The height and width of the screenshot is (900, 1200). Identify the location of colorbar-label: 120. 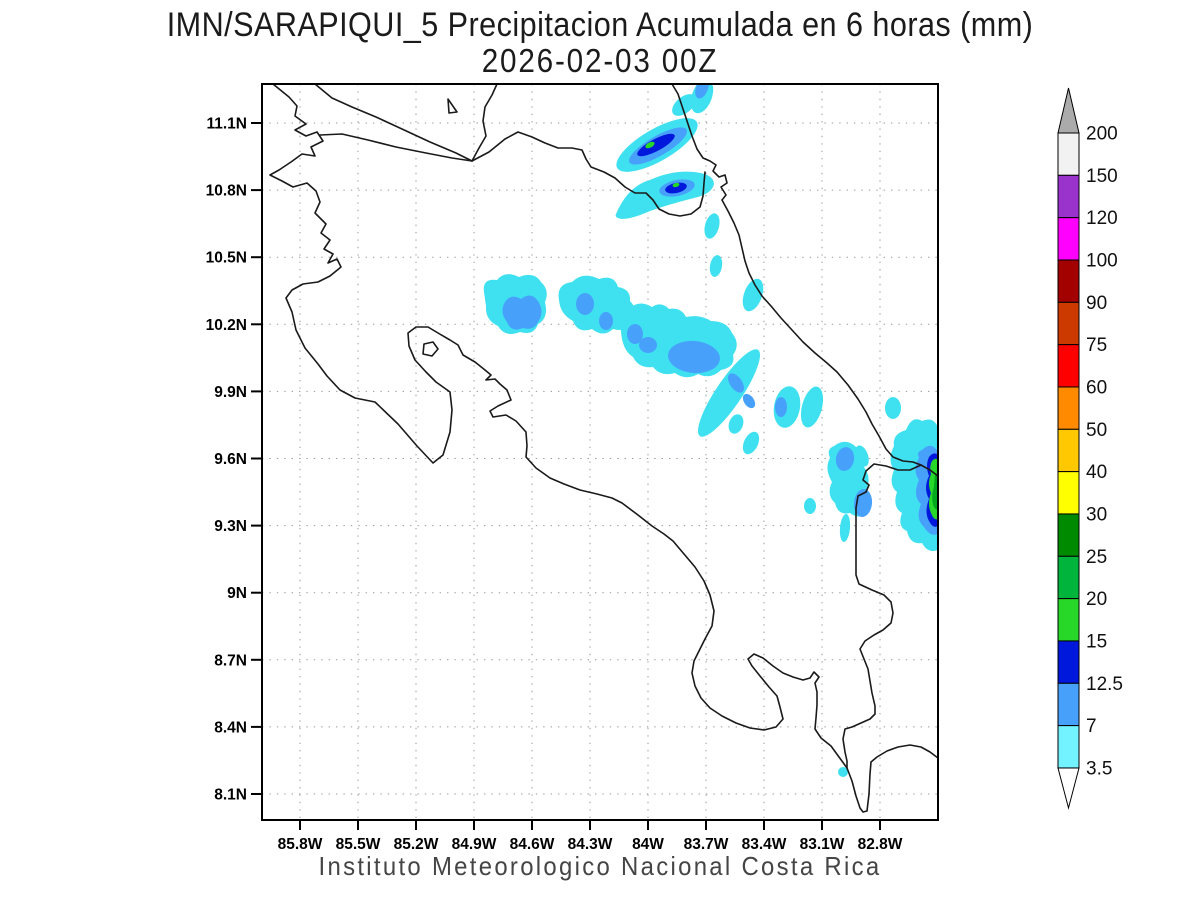
(1102, 218).